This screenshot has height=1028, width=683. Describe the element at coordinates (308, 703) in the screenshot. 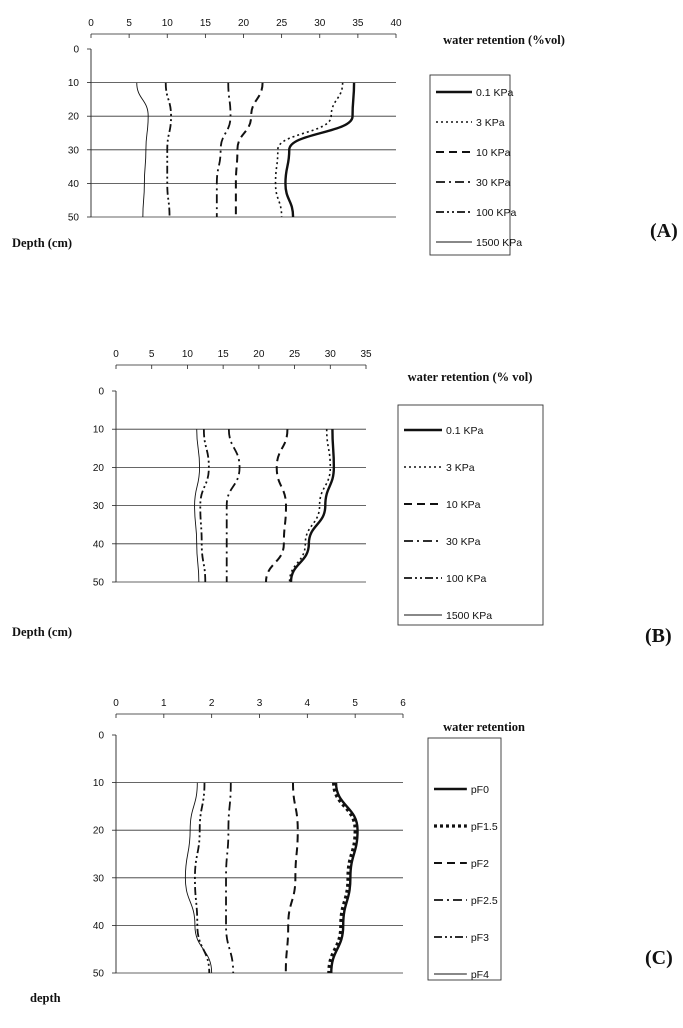

I see `x-tick-label: 4` at that location.